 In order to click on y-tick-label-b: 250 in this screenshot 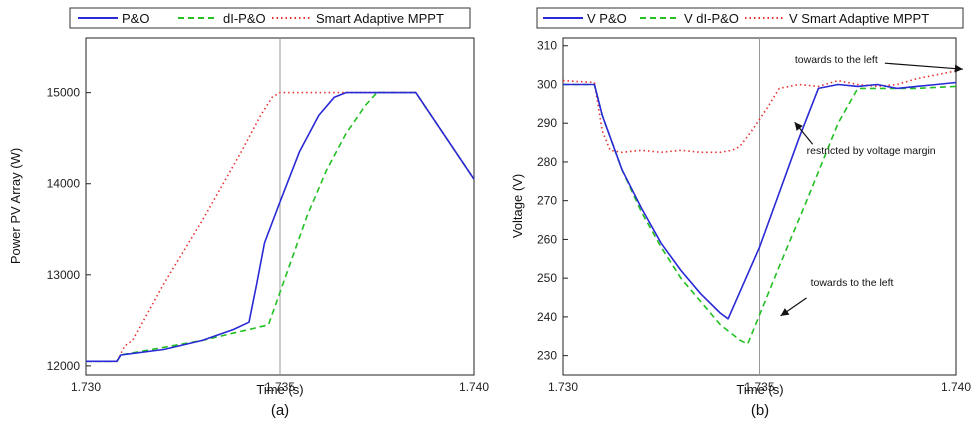, I will do `click(547, 278)`.